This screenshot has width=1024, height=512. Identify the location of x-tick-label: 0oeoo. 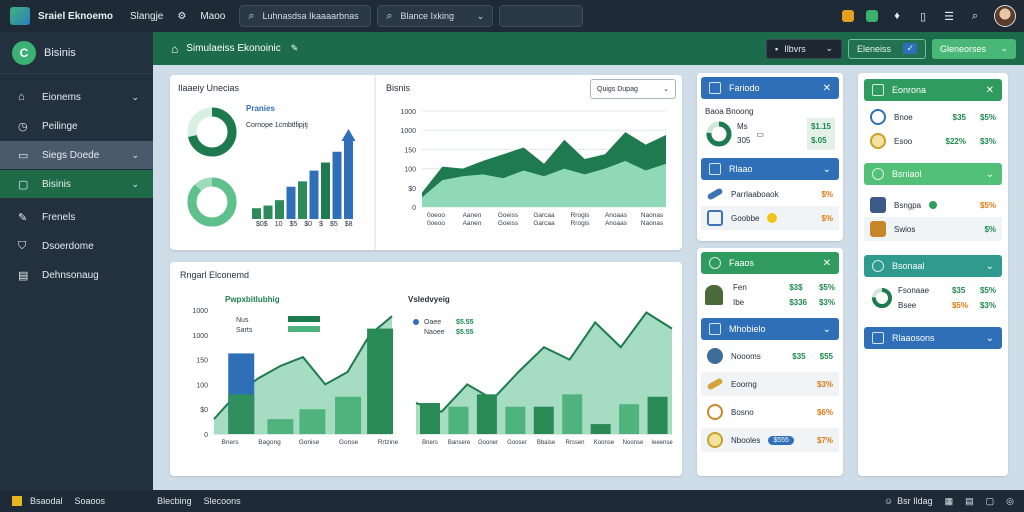
(436, 223).